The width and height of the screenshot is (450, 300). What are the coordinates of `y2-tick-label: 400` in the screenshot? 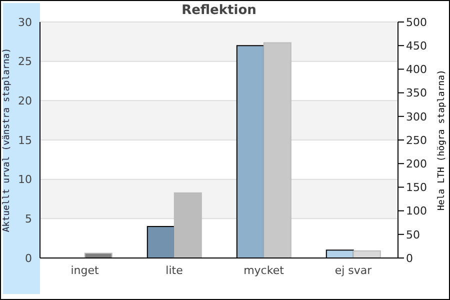 It's located at (416, 69).